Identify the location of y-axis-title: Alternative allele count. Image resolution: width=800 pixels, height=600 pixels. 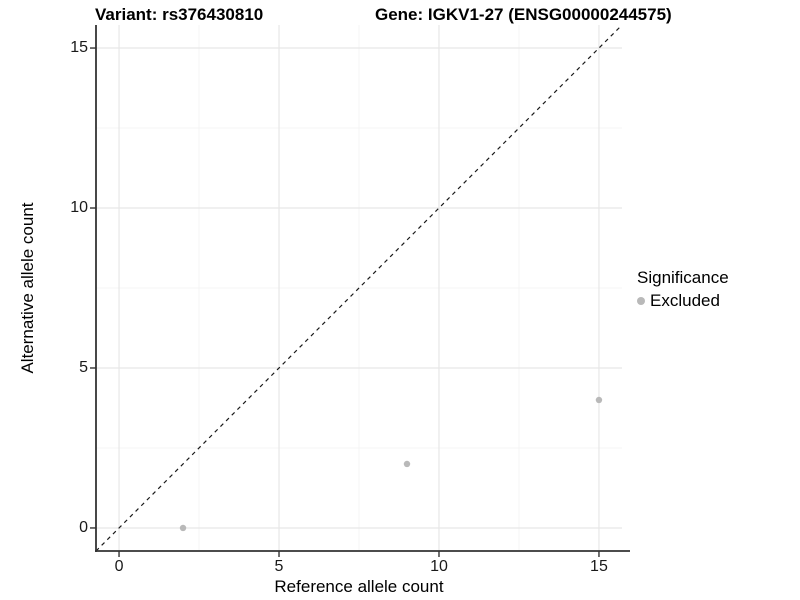
(27, 288).